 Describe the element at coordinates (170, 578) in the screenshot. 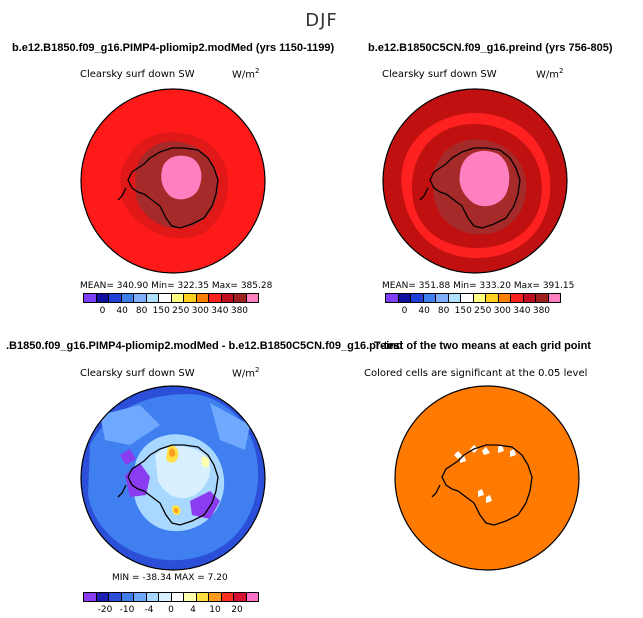

I see `stats-label: MIN = -38.34 MAX = 7.20` at that location.